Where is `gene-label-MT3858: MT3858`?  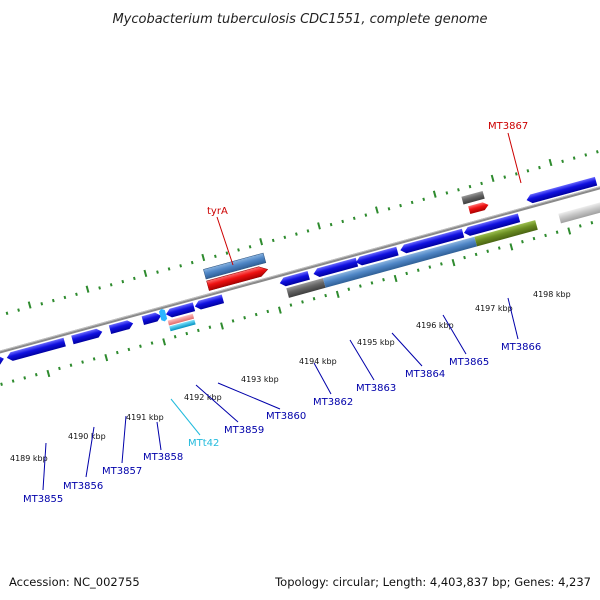
gene-label-MT3858: MT3858 is located at coordinates (163, 457).